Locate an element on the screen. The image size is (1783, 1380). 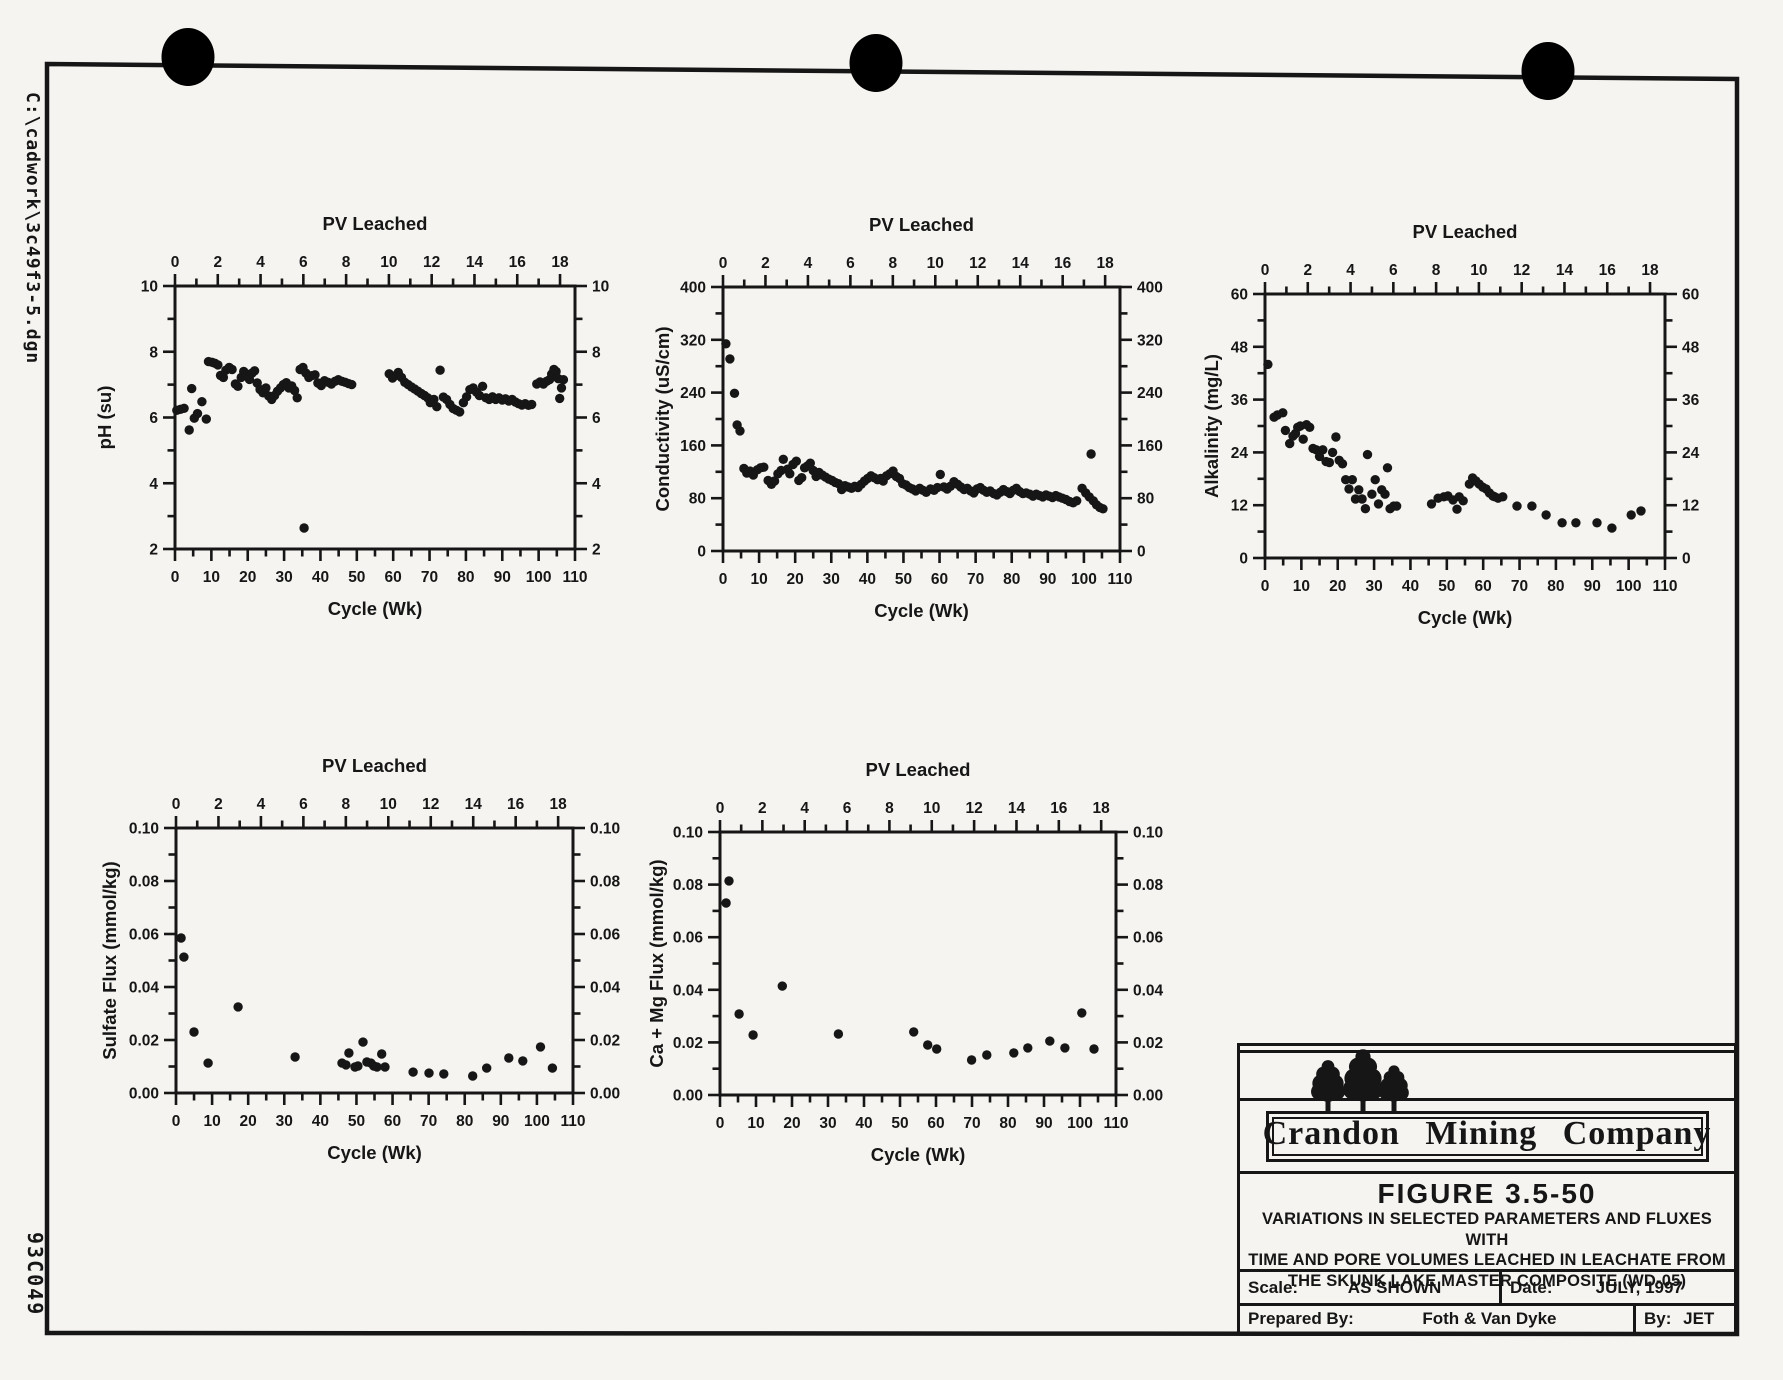
tick-label: 0.02 is located at coordinates (144, 1041).